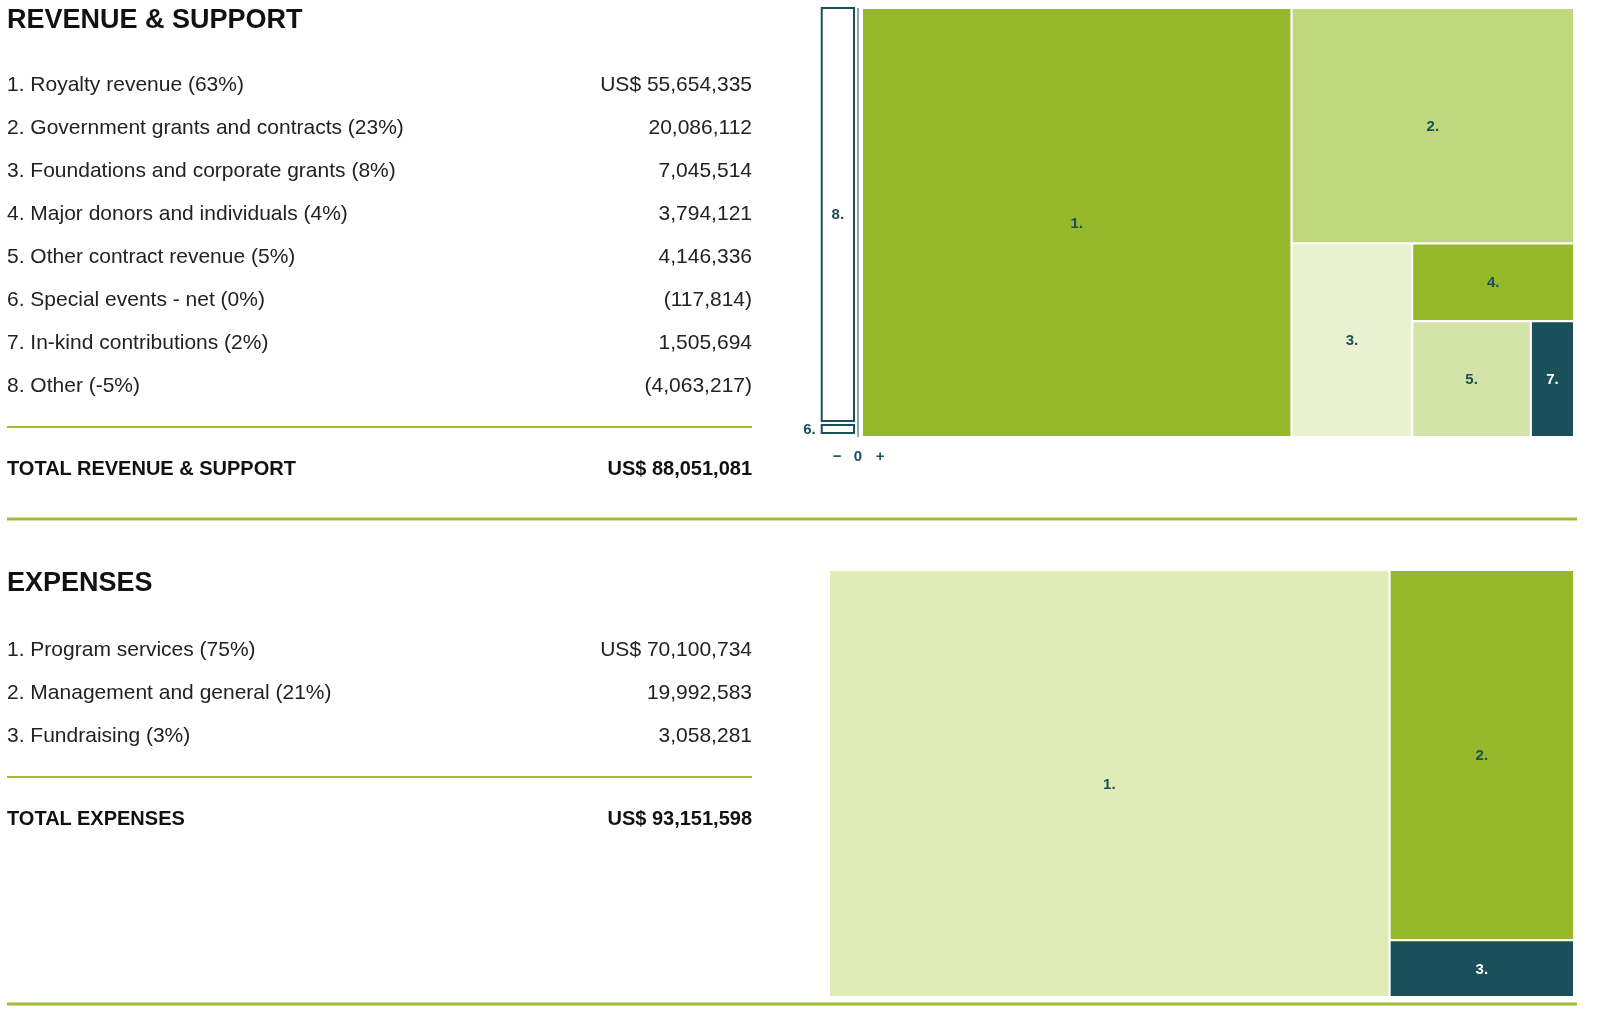  I want to click on category-label: 3. Foundations and corporate grants (8%), so click(201, 169).